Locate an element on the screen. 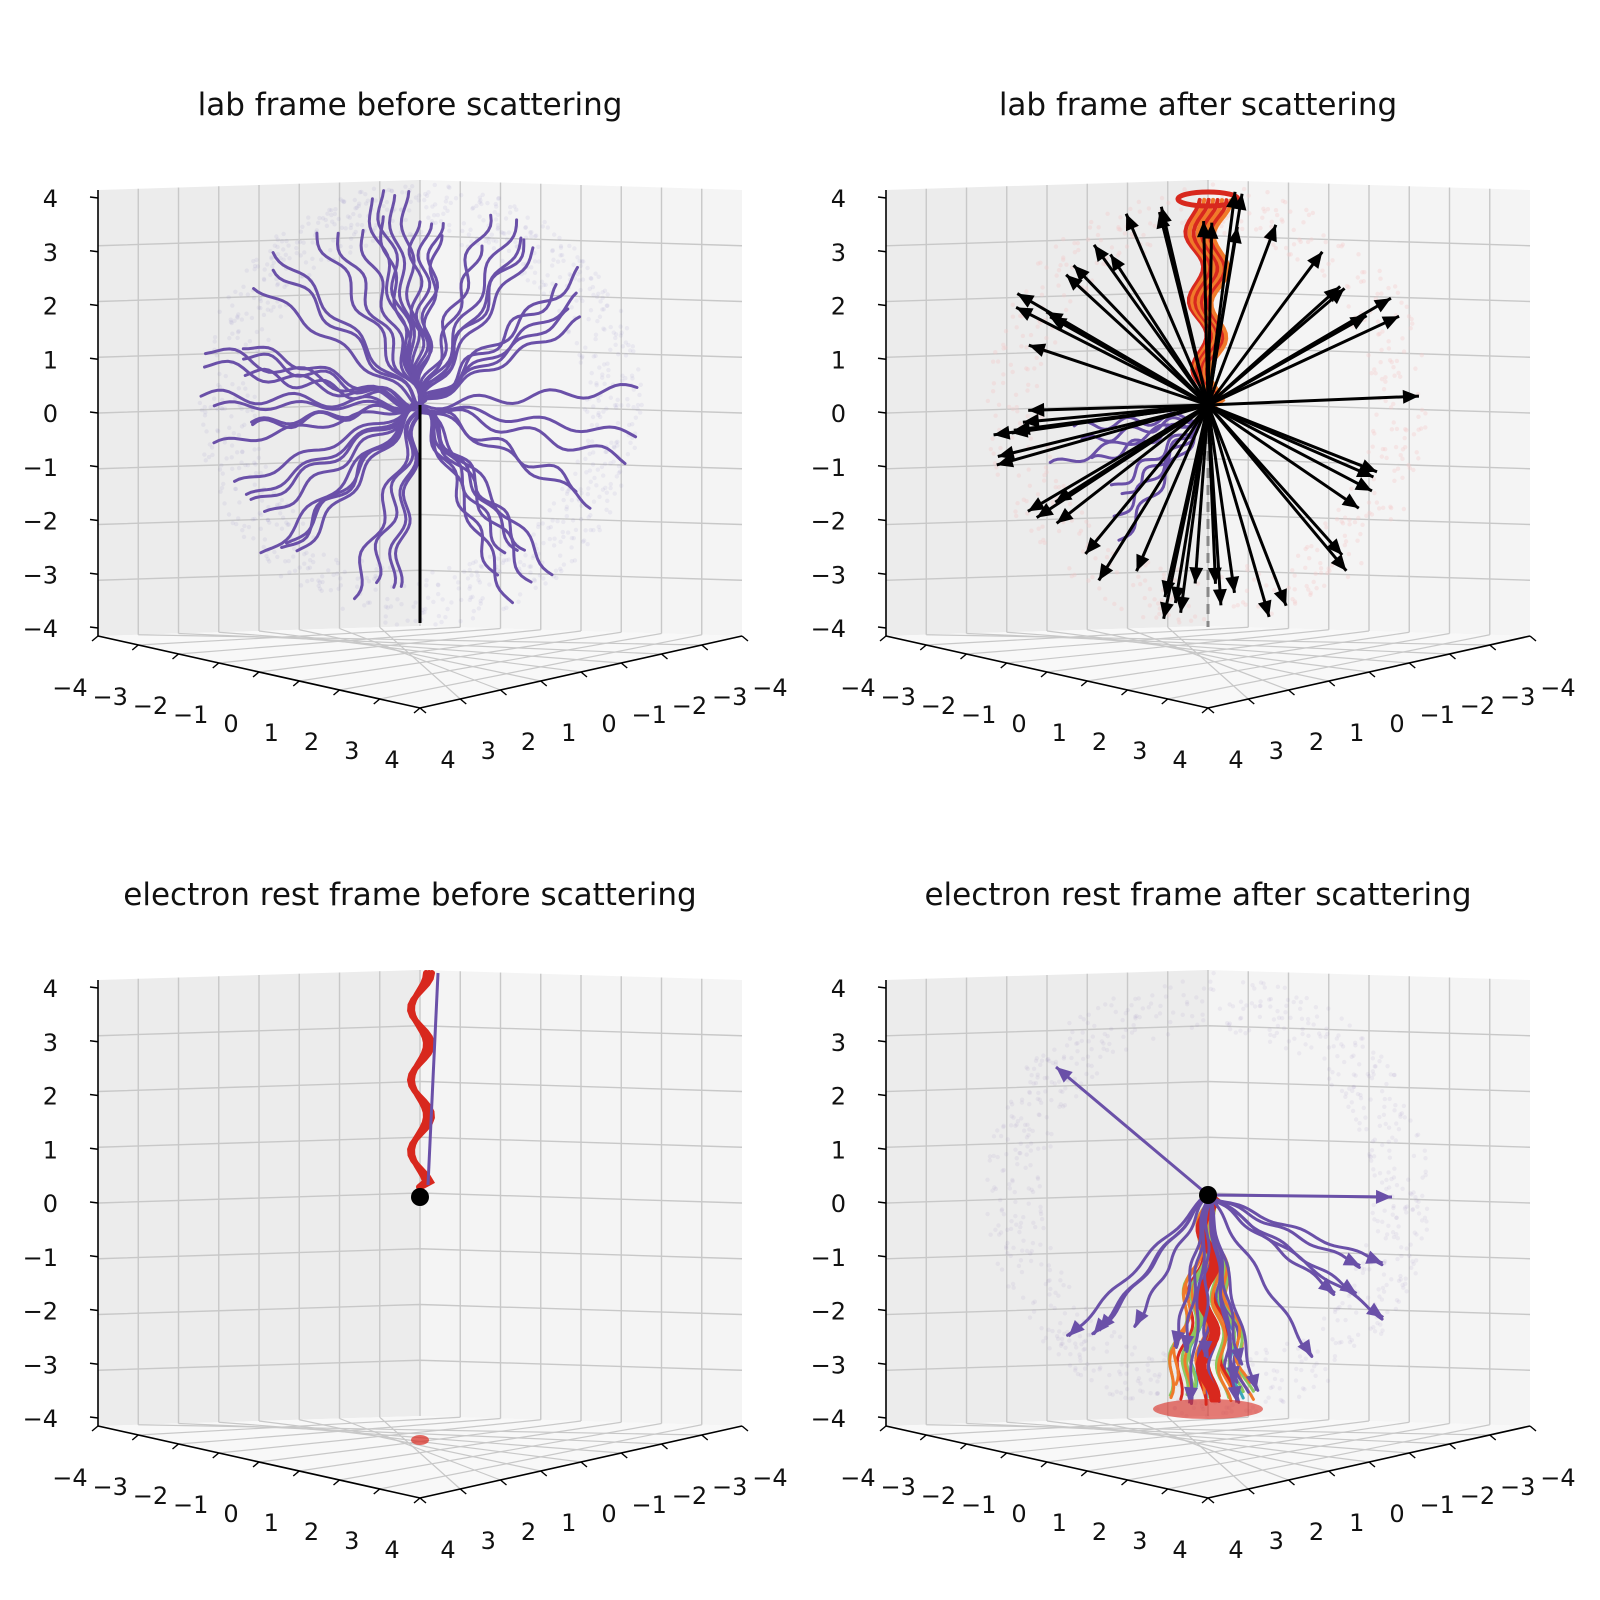  x-tick is located at coordinates (135, 1437).